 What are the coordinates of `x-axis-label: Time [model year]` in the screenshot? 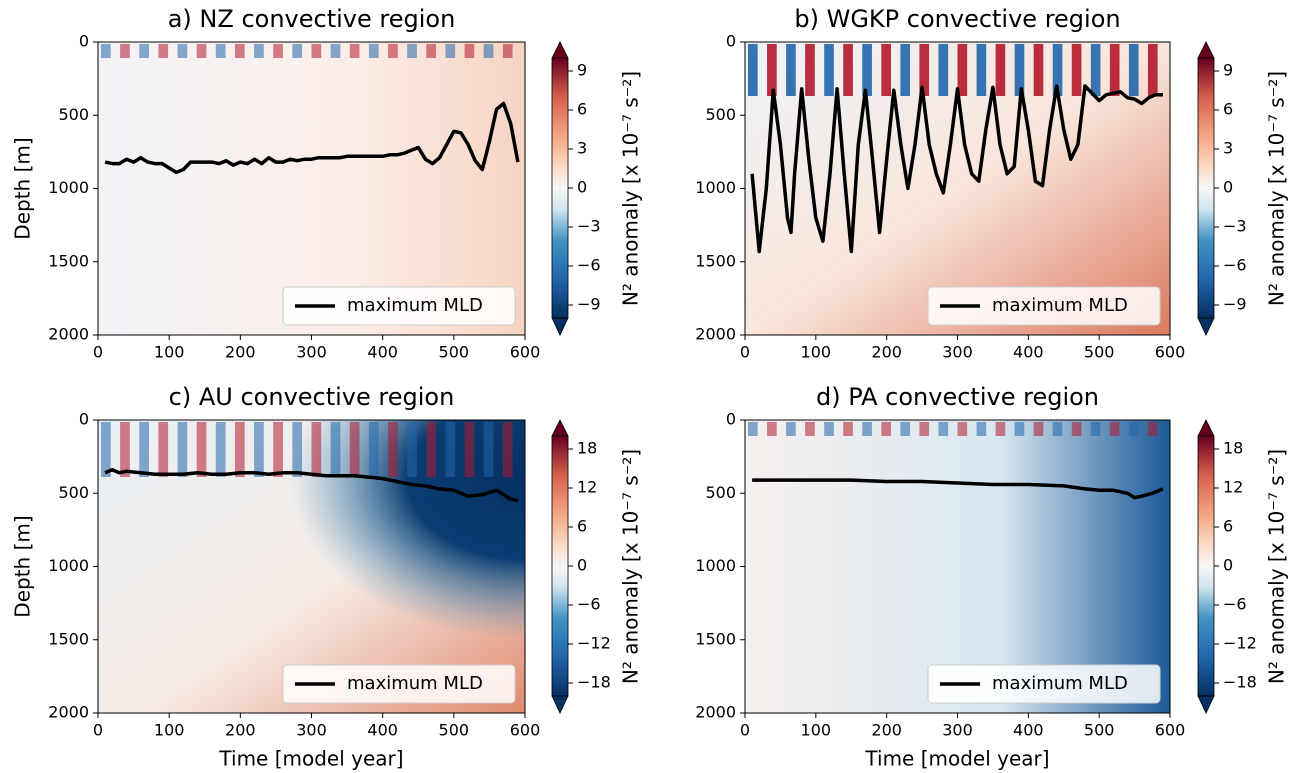 It's located at (956, 759).